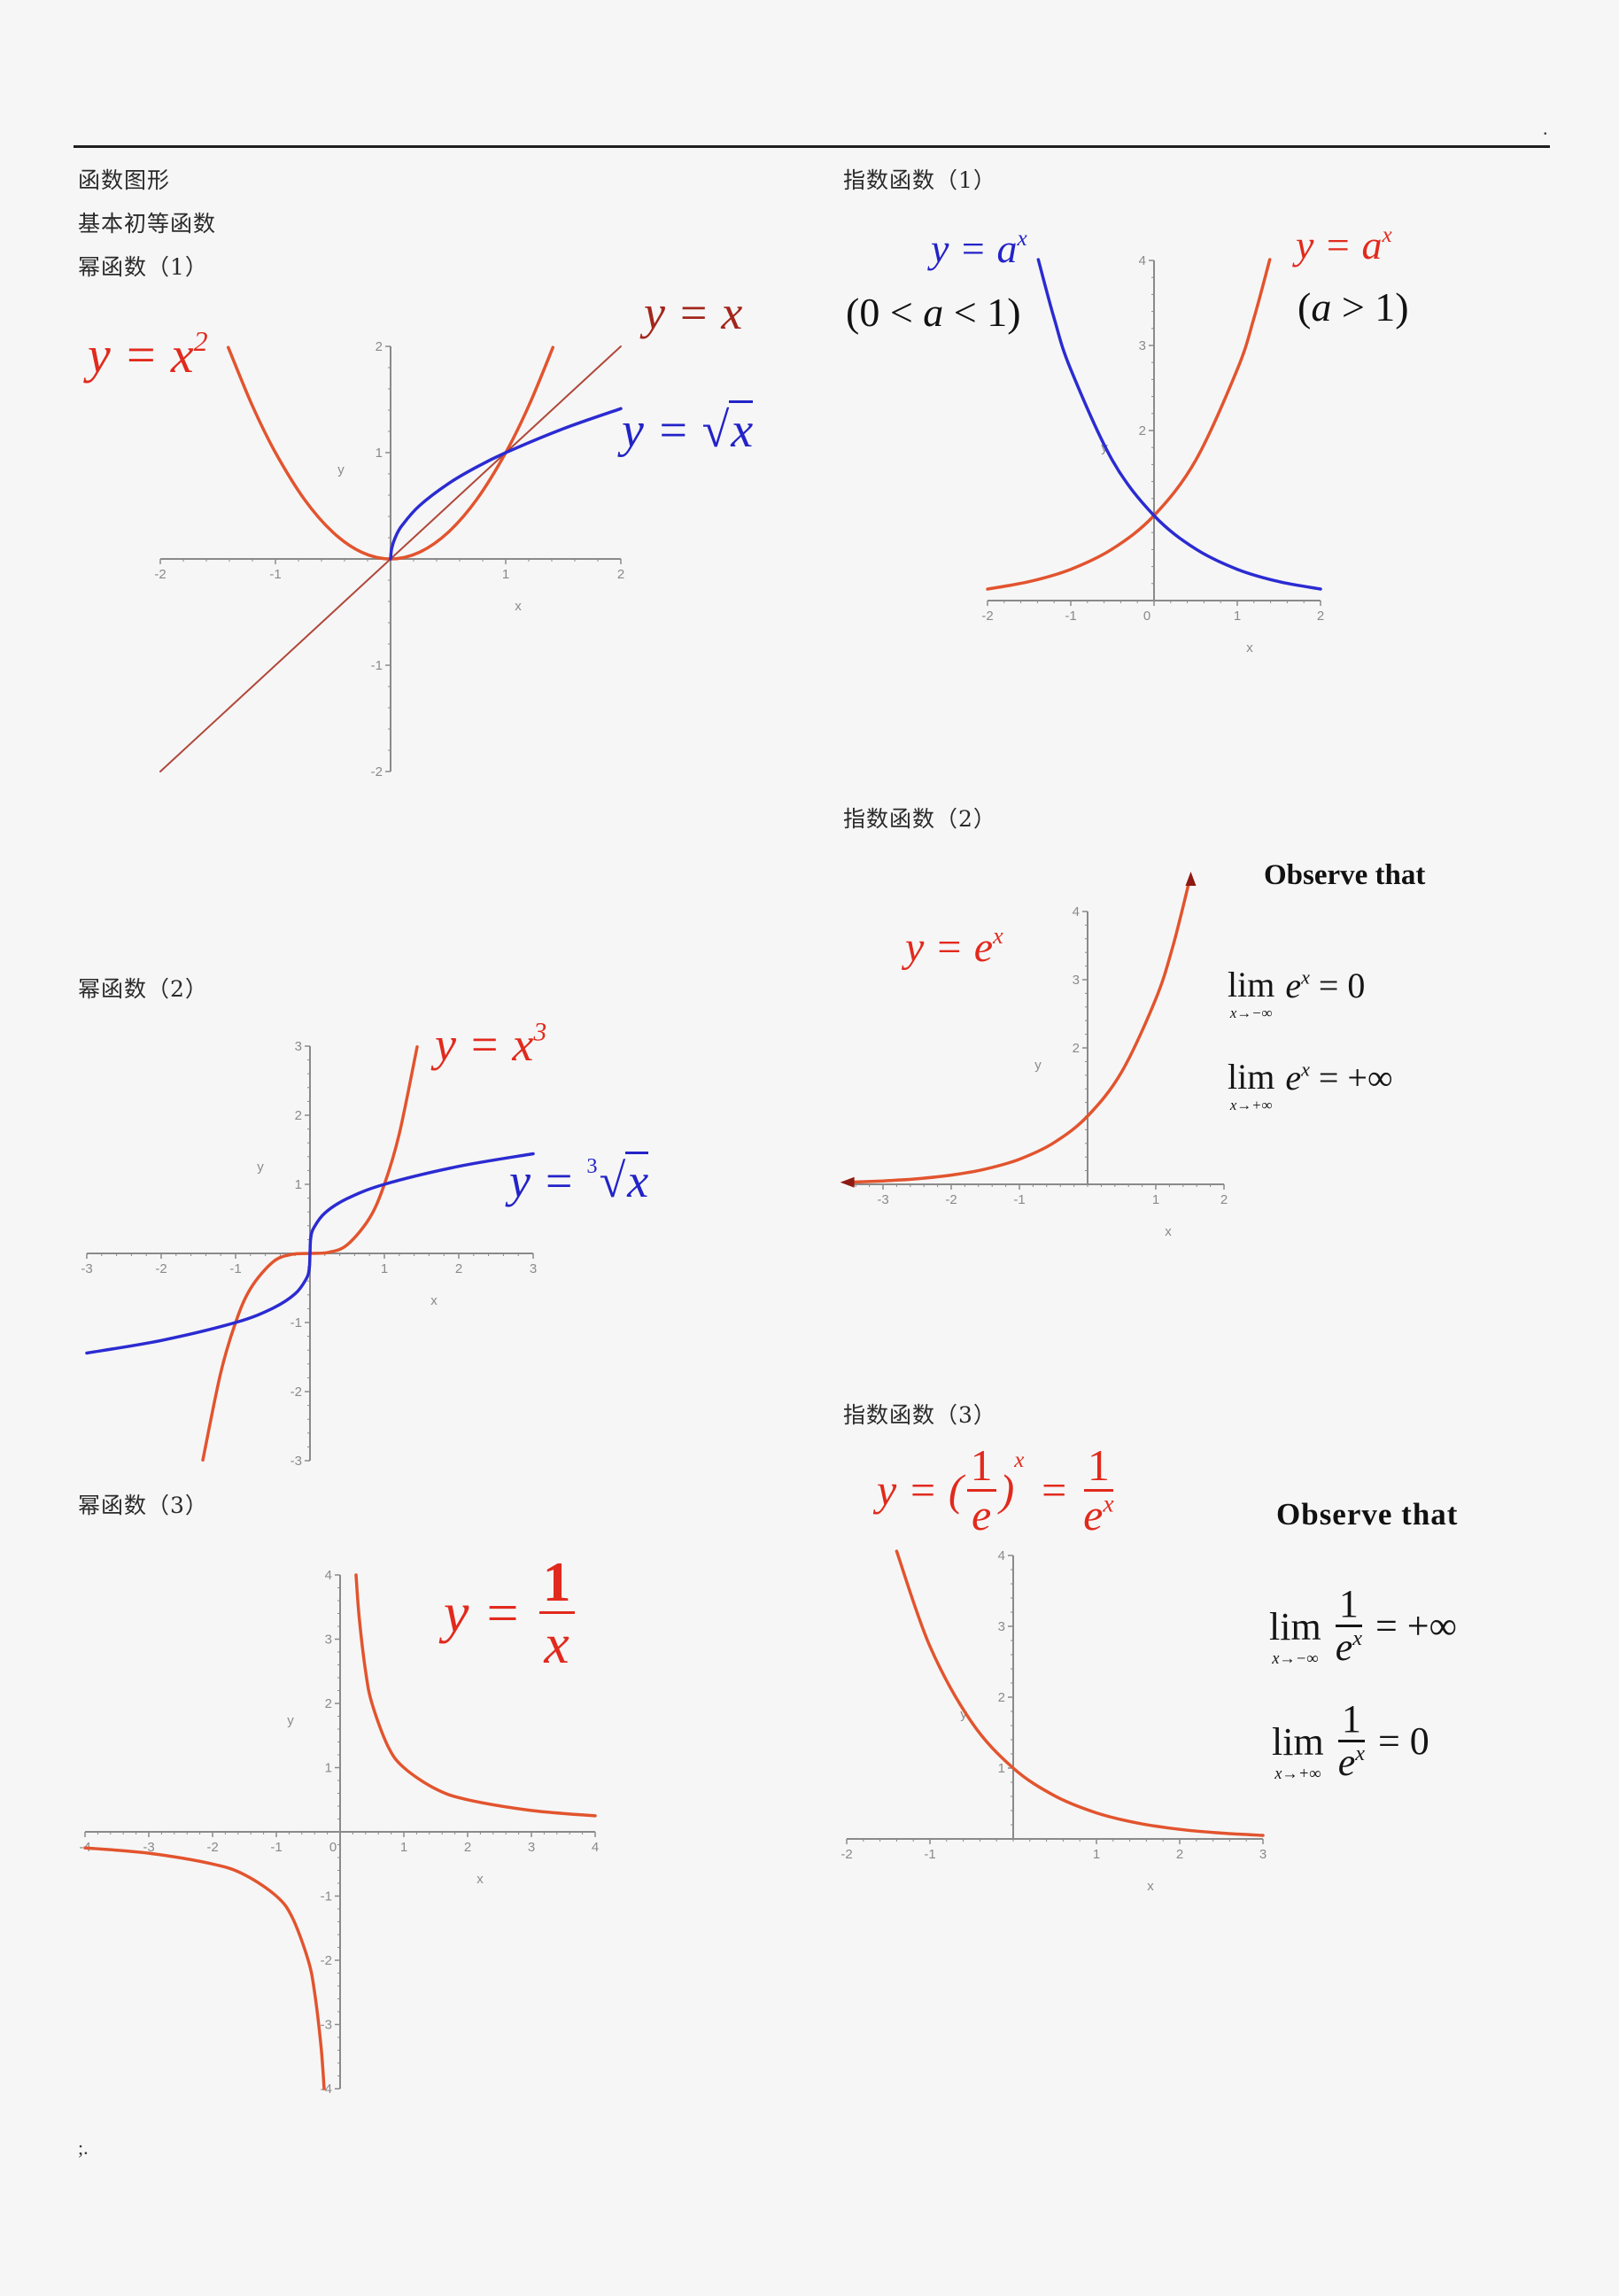  Describe the element at coordinates (595, 1848) in the screenshot. I see `x-tick-label: 4` at that location.